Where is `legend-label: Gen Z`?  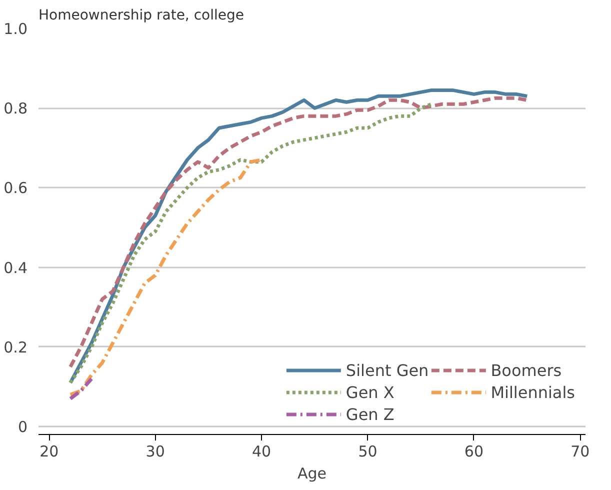
legend-label: Gen Z is located at coordinates (370, 414).